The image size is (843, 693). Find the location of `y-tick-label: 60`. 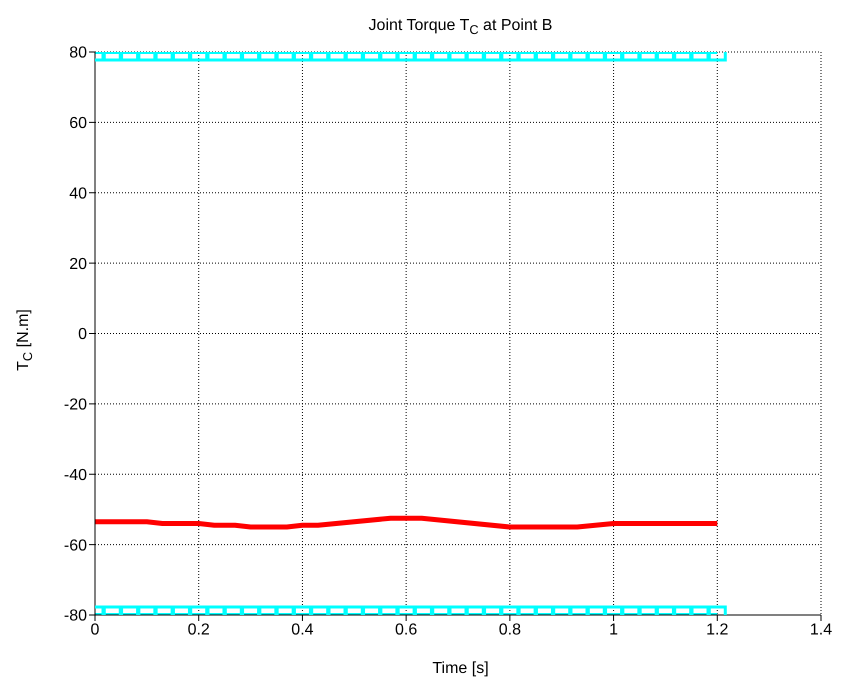

y-tick-label: 60 is located at coordinates (78, 123).